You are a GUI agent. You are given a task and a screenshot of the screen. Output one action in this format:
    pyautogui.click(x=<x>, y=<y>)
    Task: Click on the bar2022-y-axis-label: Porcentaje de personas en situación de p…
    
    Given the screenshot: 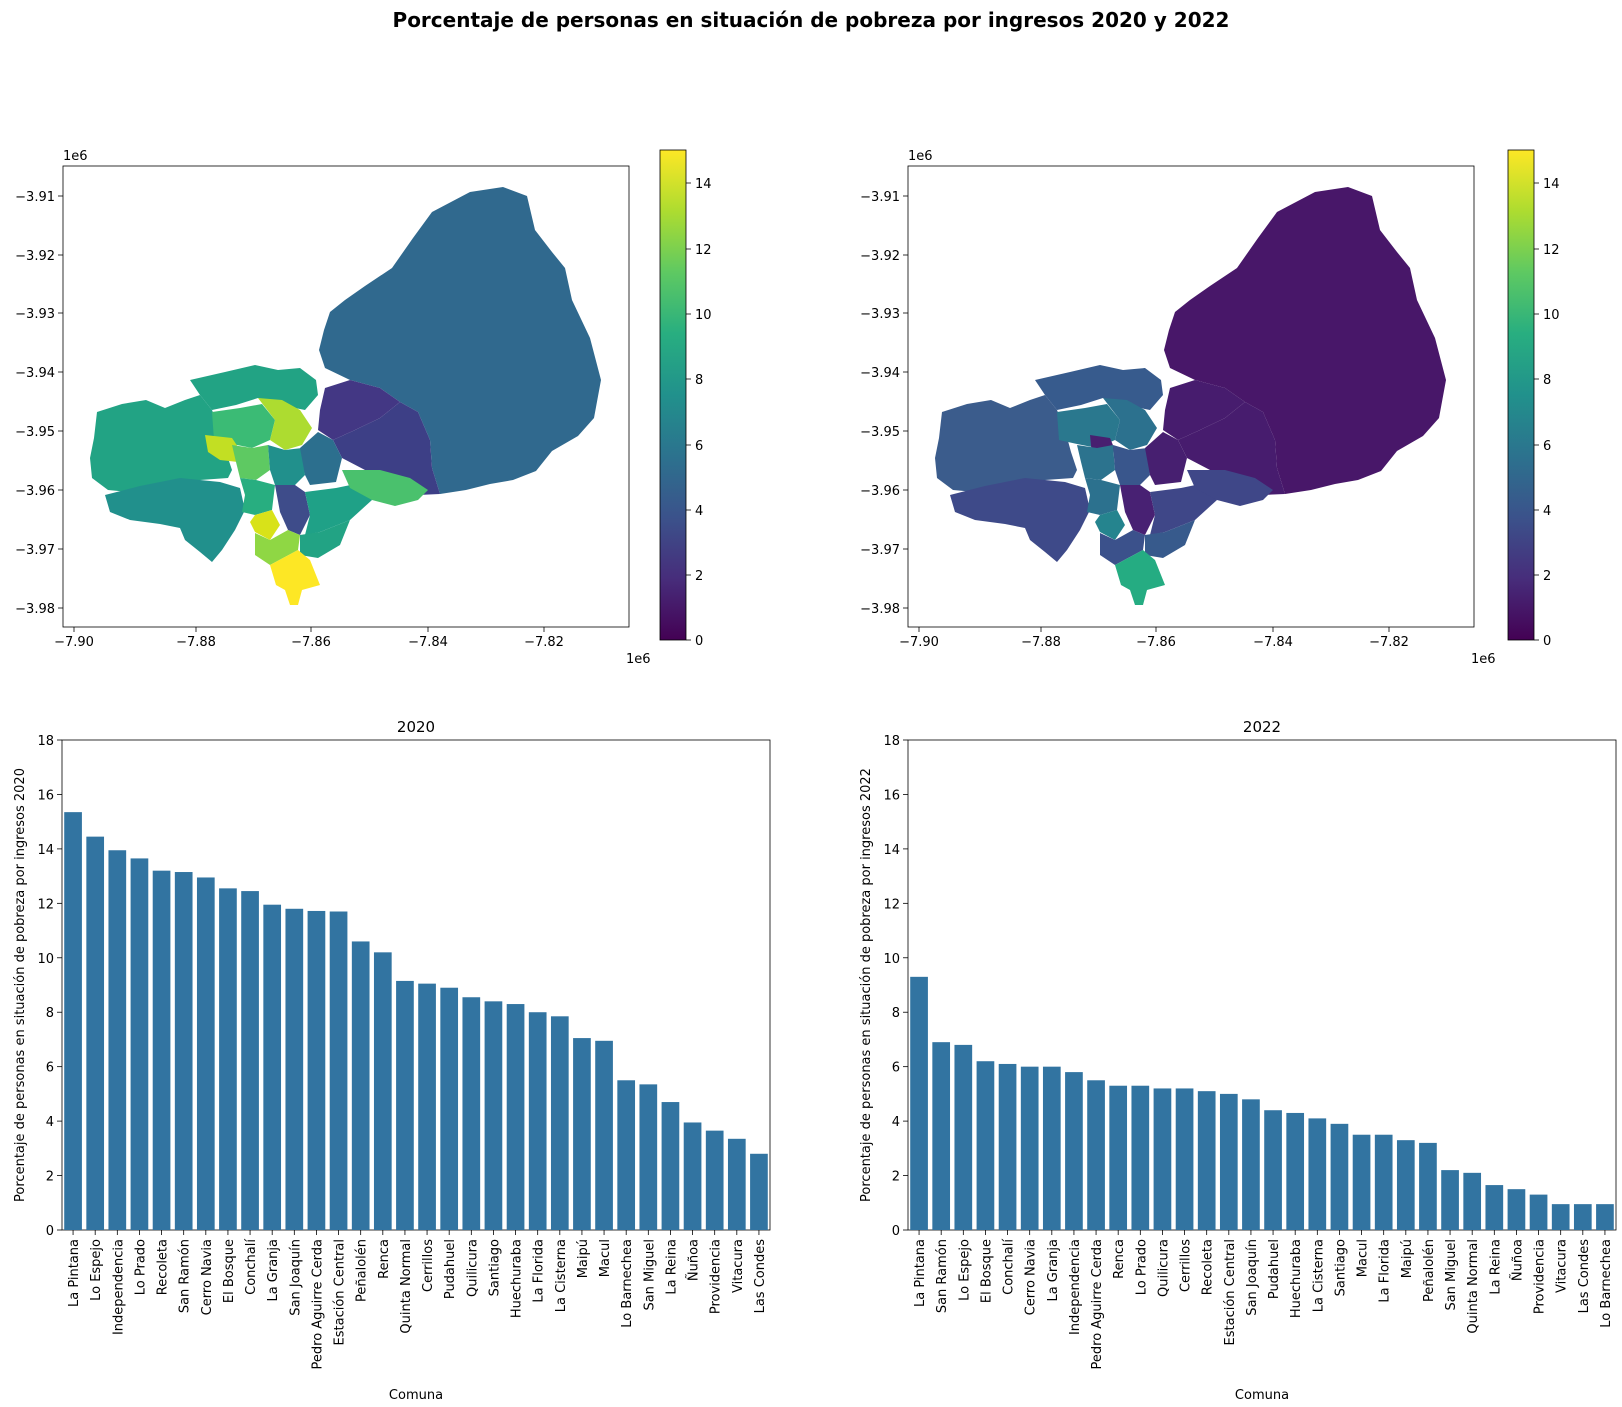 What is the action you would take?
    pyautogui.click(x=866, y=985)
    